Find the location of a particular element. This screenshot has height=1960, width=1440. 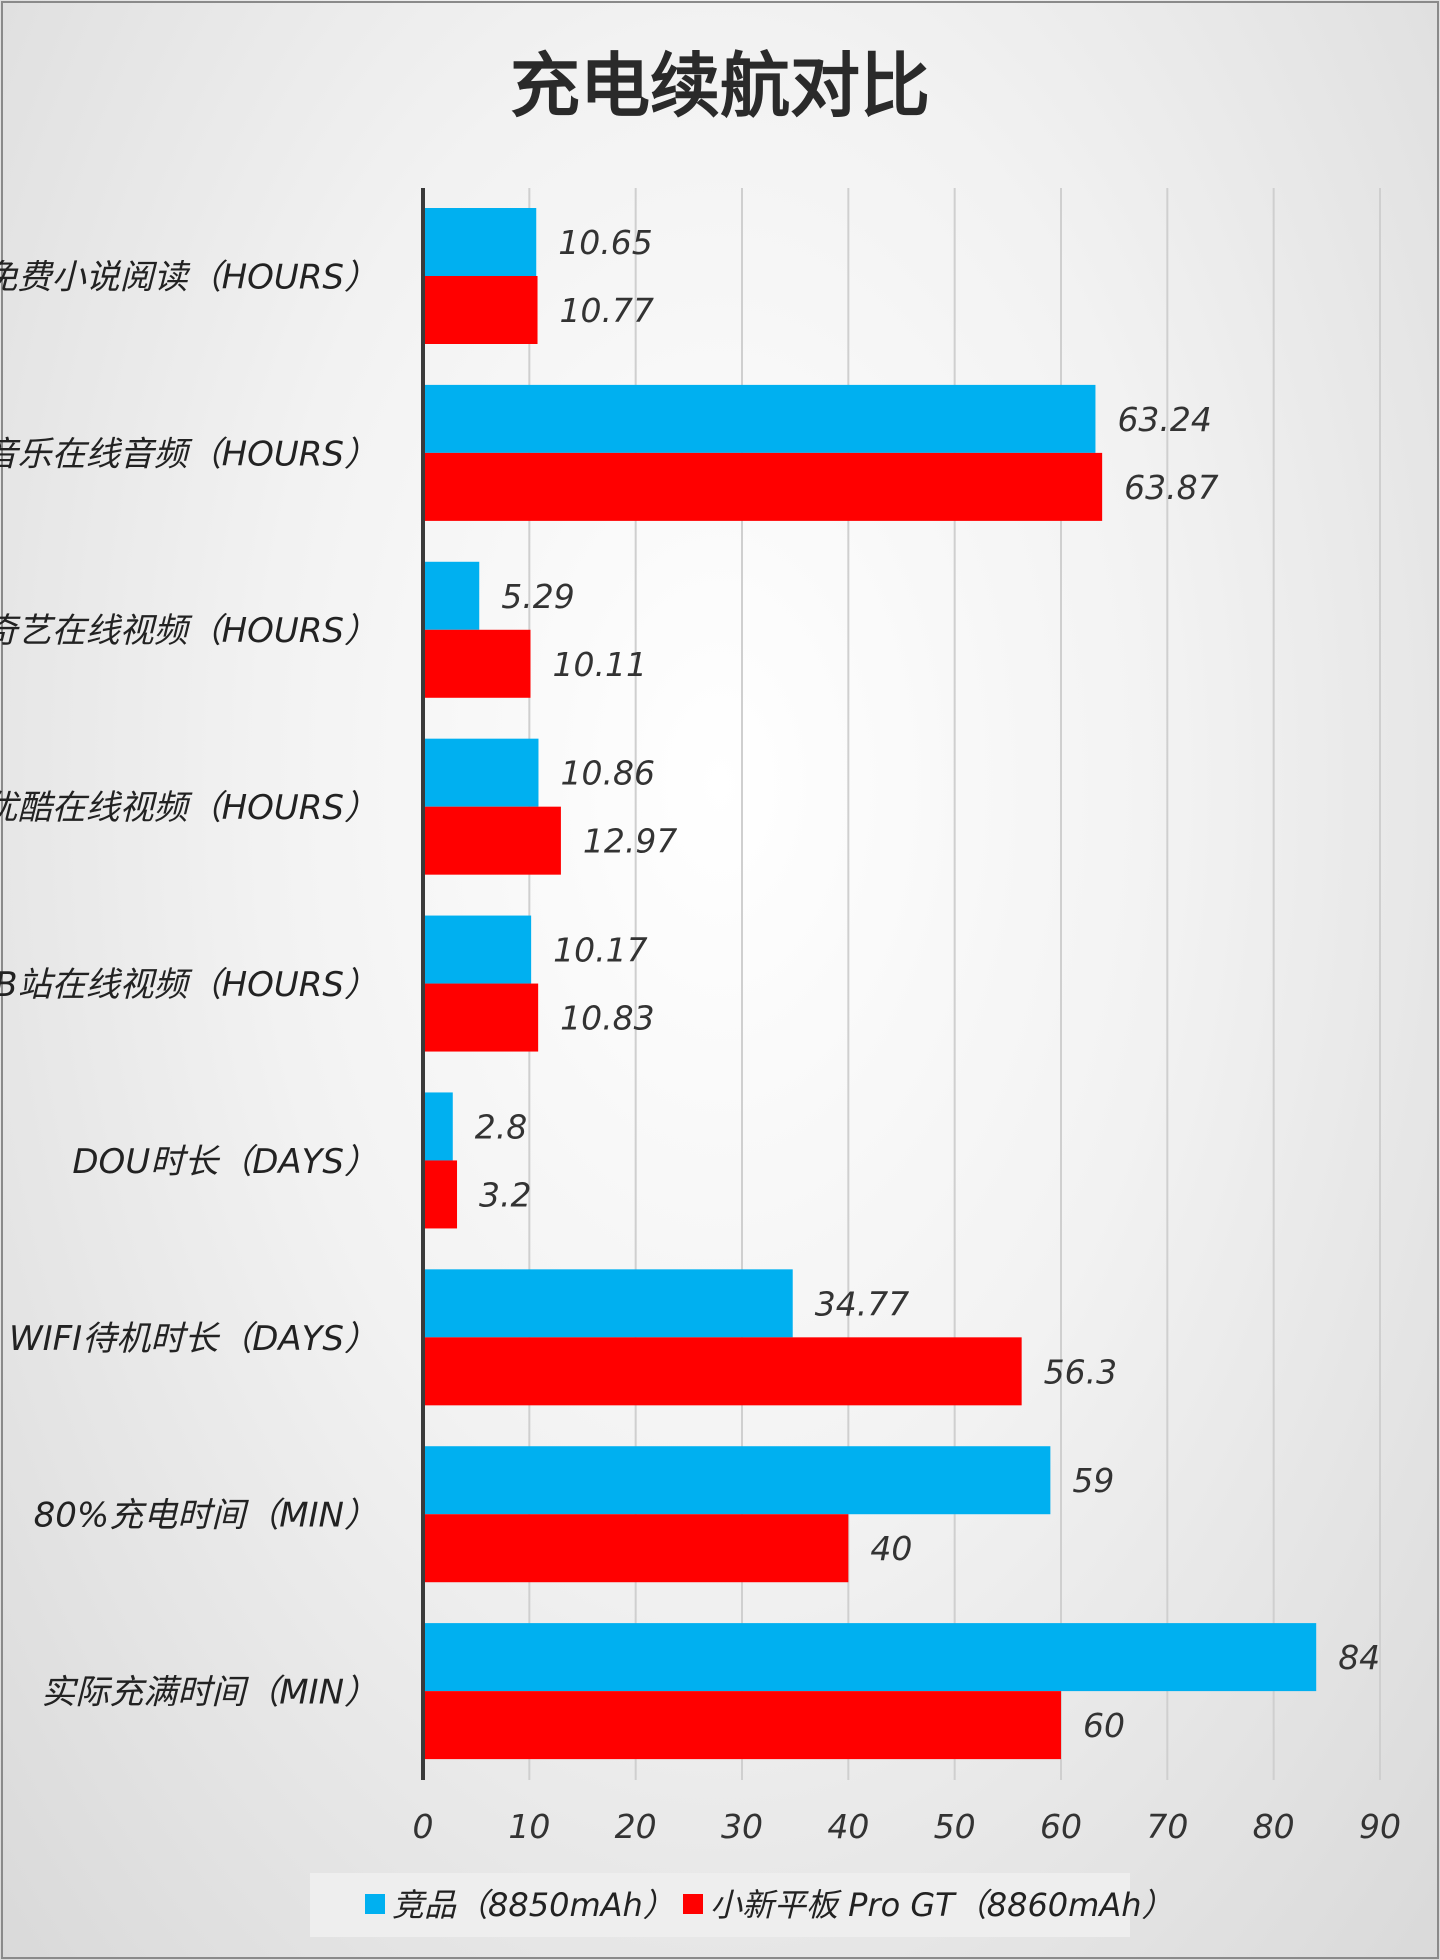

x-axis-ticks: 0 10 20 30 40 50 60 70 80 90 is located at coordinates (907, 1826).